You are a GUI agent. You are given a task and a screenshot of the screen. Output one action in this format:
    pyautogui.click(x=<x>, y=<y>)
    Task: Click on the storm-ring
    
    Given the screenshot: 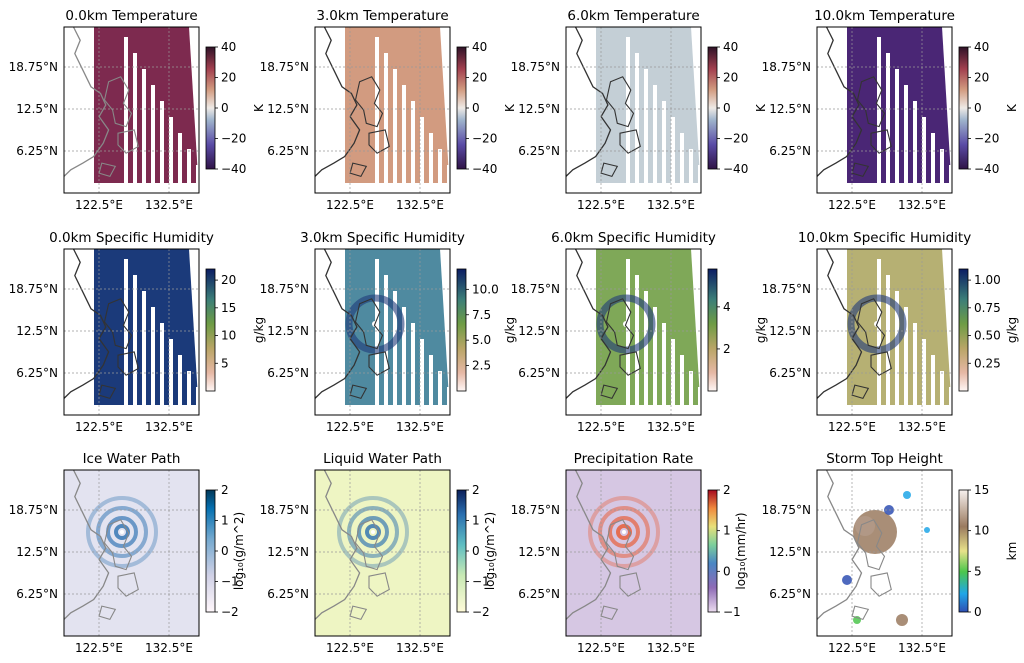 What is the action you would take?
    pyautogui.click(x=375, y=324)
    